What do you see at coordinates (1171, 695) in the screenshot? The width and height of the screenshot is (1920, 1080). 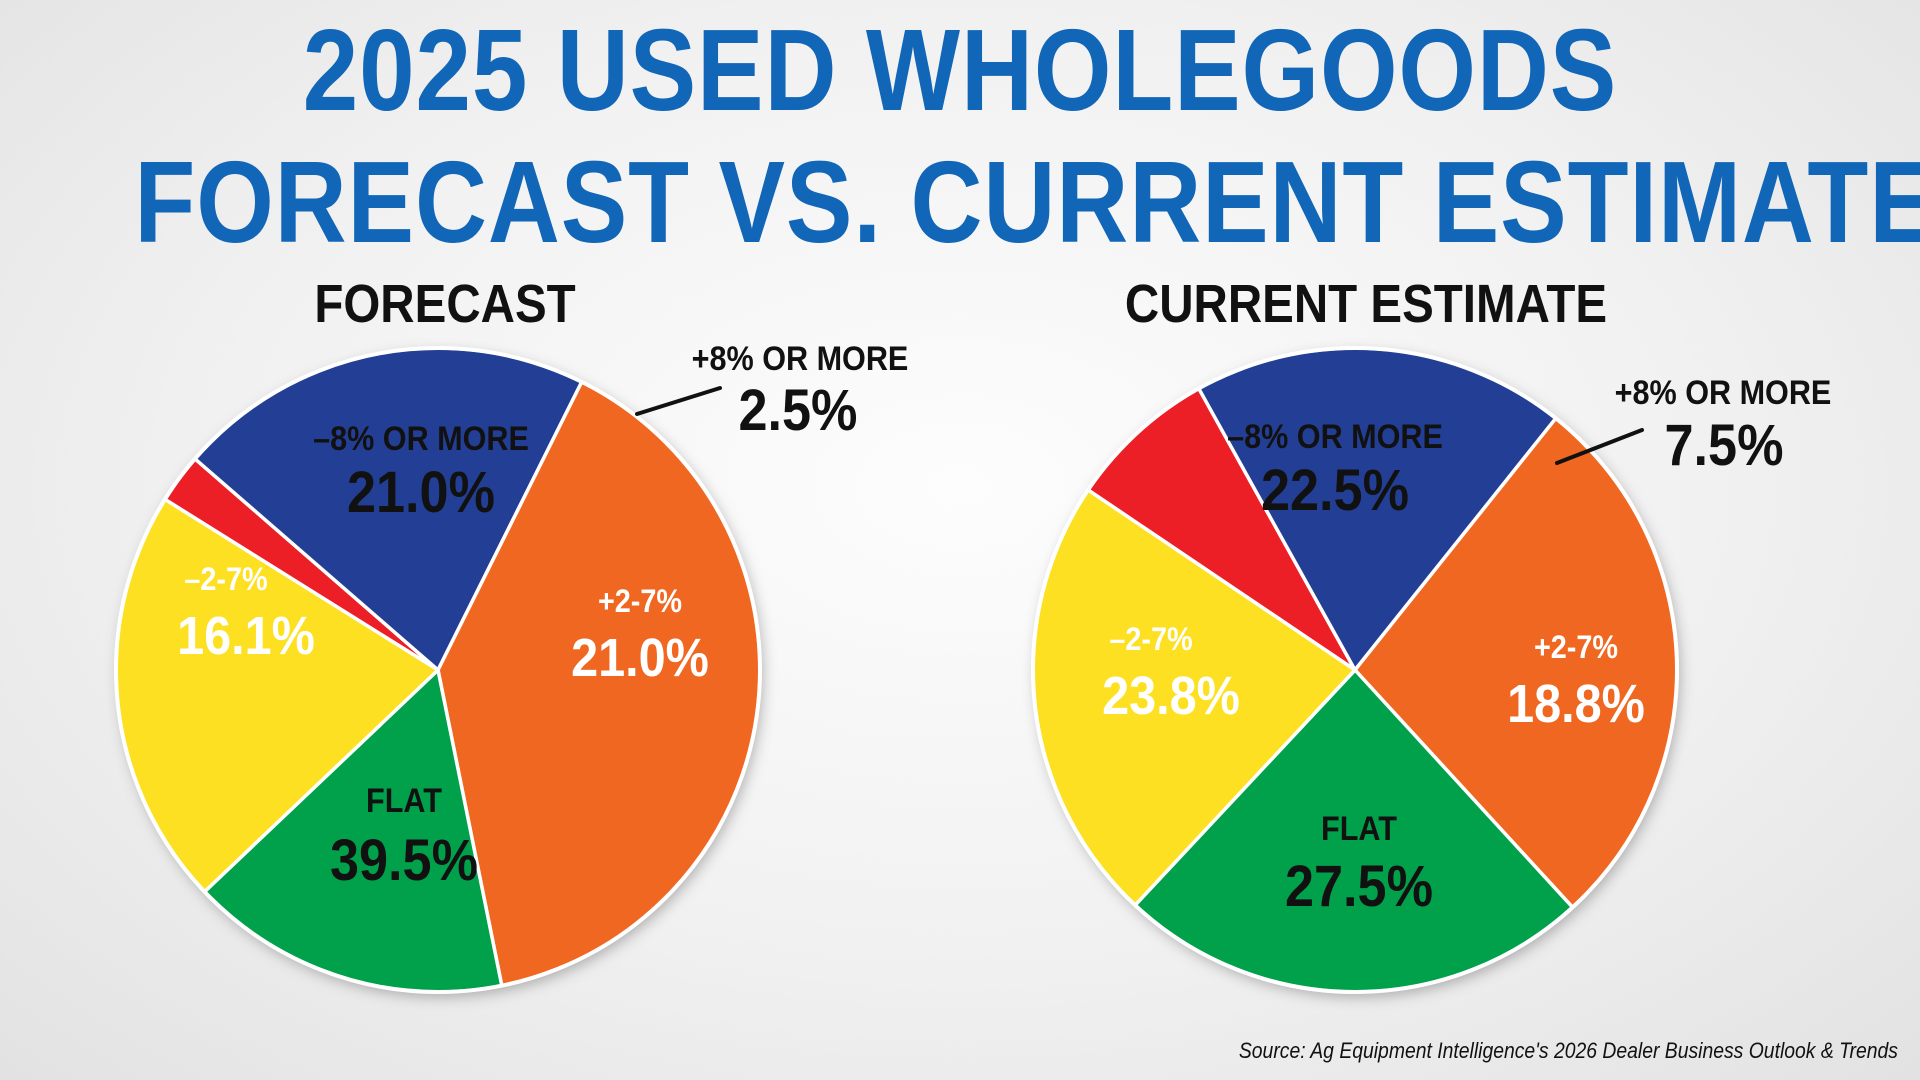 I see `current-estimate-slice-value: 23.8%` at bounding box center [1171, 695].